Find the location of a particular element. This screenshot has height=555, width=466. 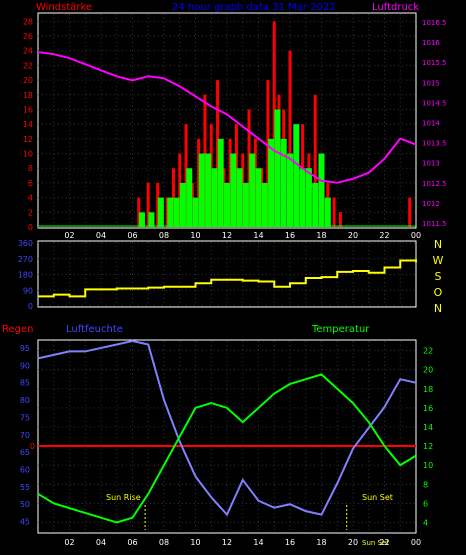

humidity-tick-label: 90 is located at coordinates (25, 365).